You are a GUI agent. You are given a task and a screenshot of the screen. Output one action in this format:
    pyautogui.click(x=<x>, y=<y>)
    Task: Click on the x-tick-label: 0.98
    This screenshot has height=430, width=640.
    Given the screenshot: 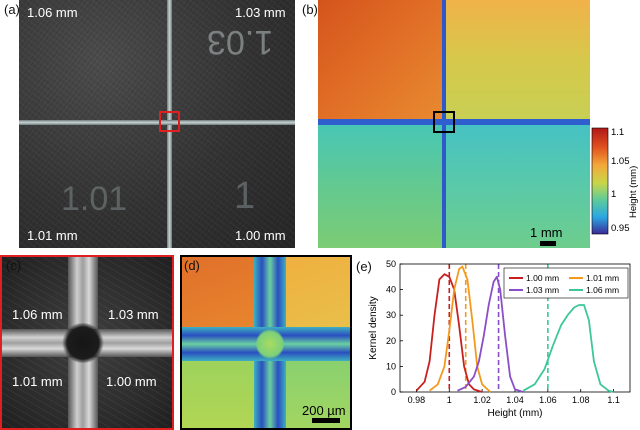 What is the action you would take?
    pyautogui.click(x=417, y=400)
    